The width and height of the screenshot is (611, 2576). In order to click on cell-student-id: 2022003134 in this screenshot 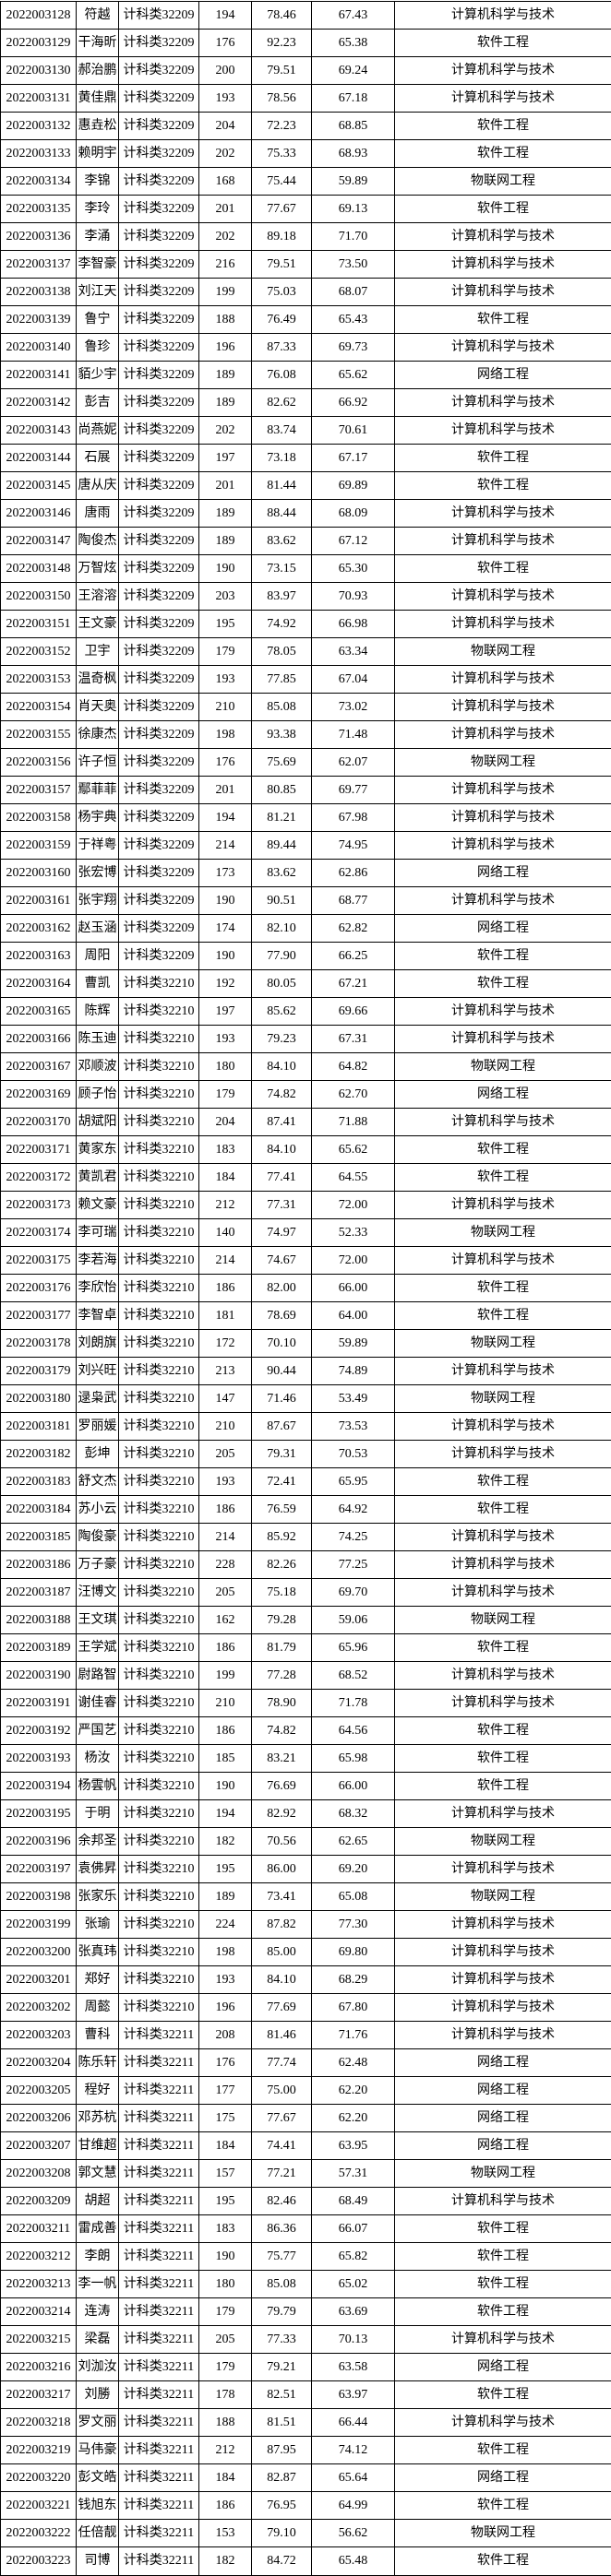, I will do `click(39, 182)`.